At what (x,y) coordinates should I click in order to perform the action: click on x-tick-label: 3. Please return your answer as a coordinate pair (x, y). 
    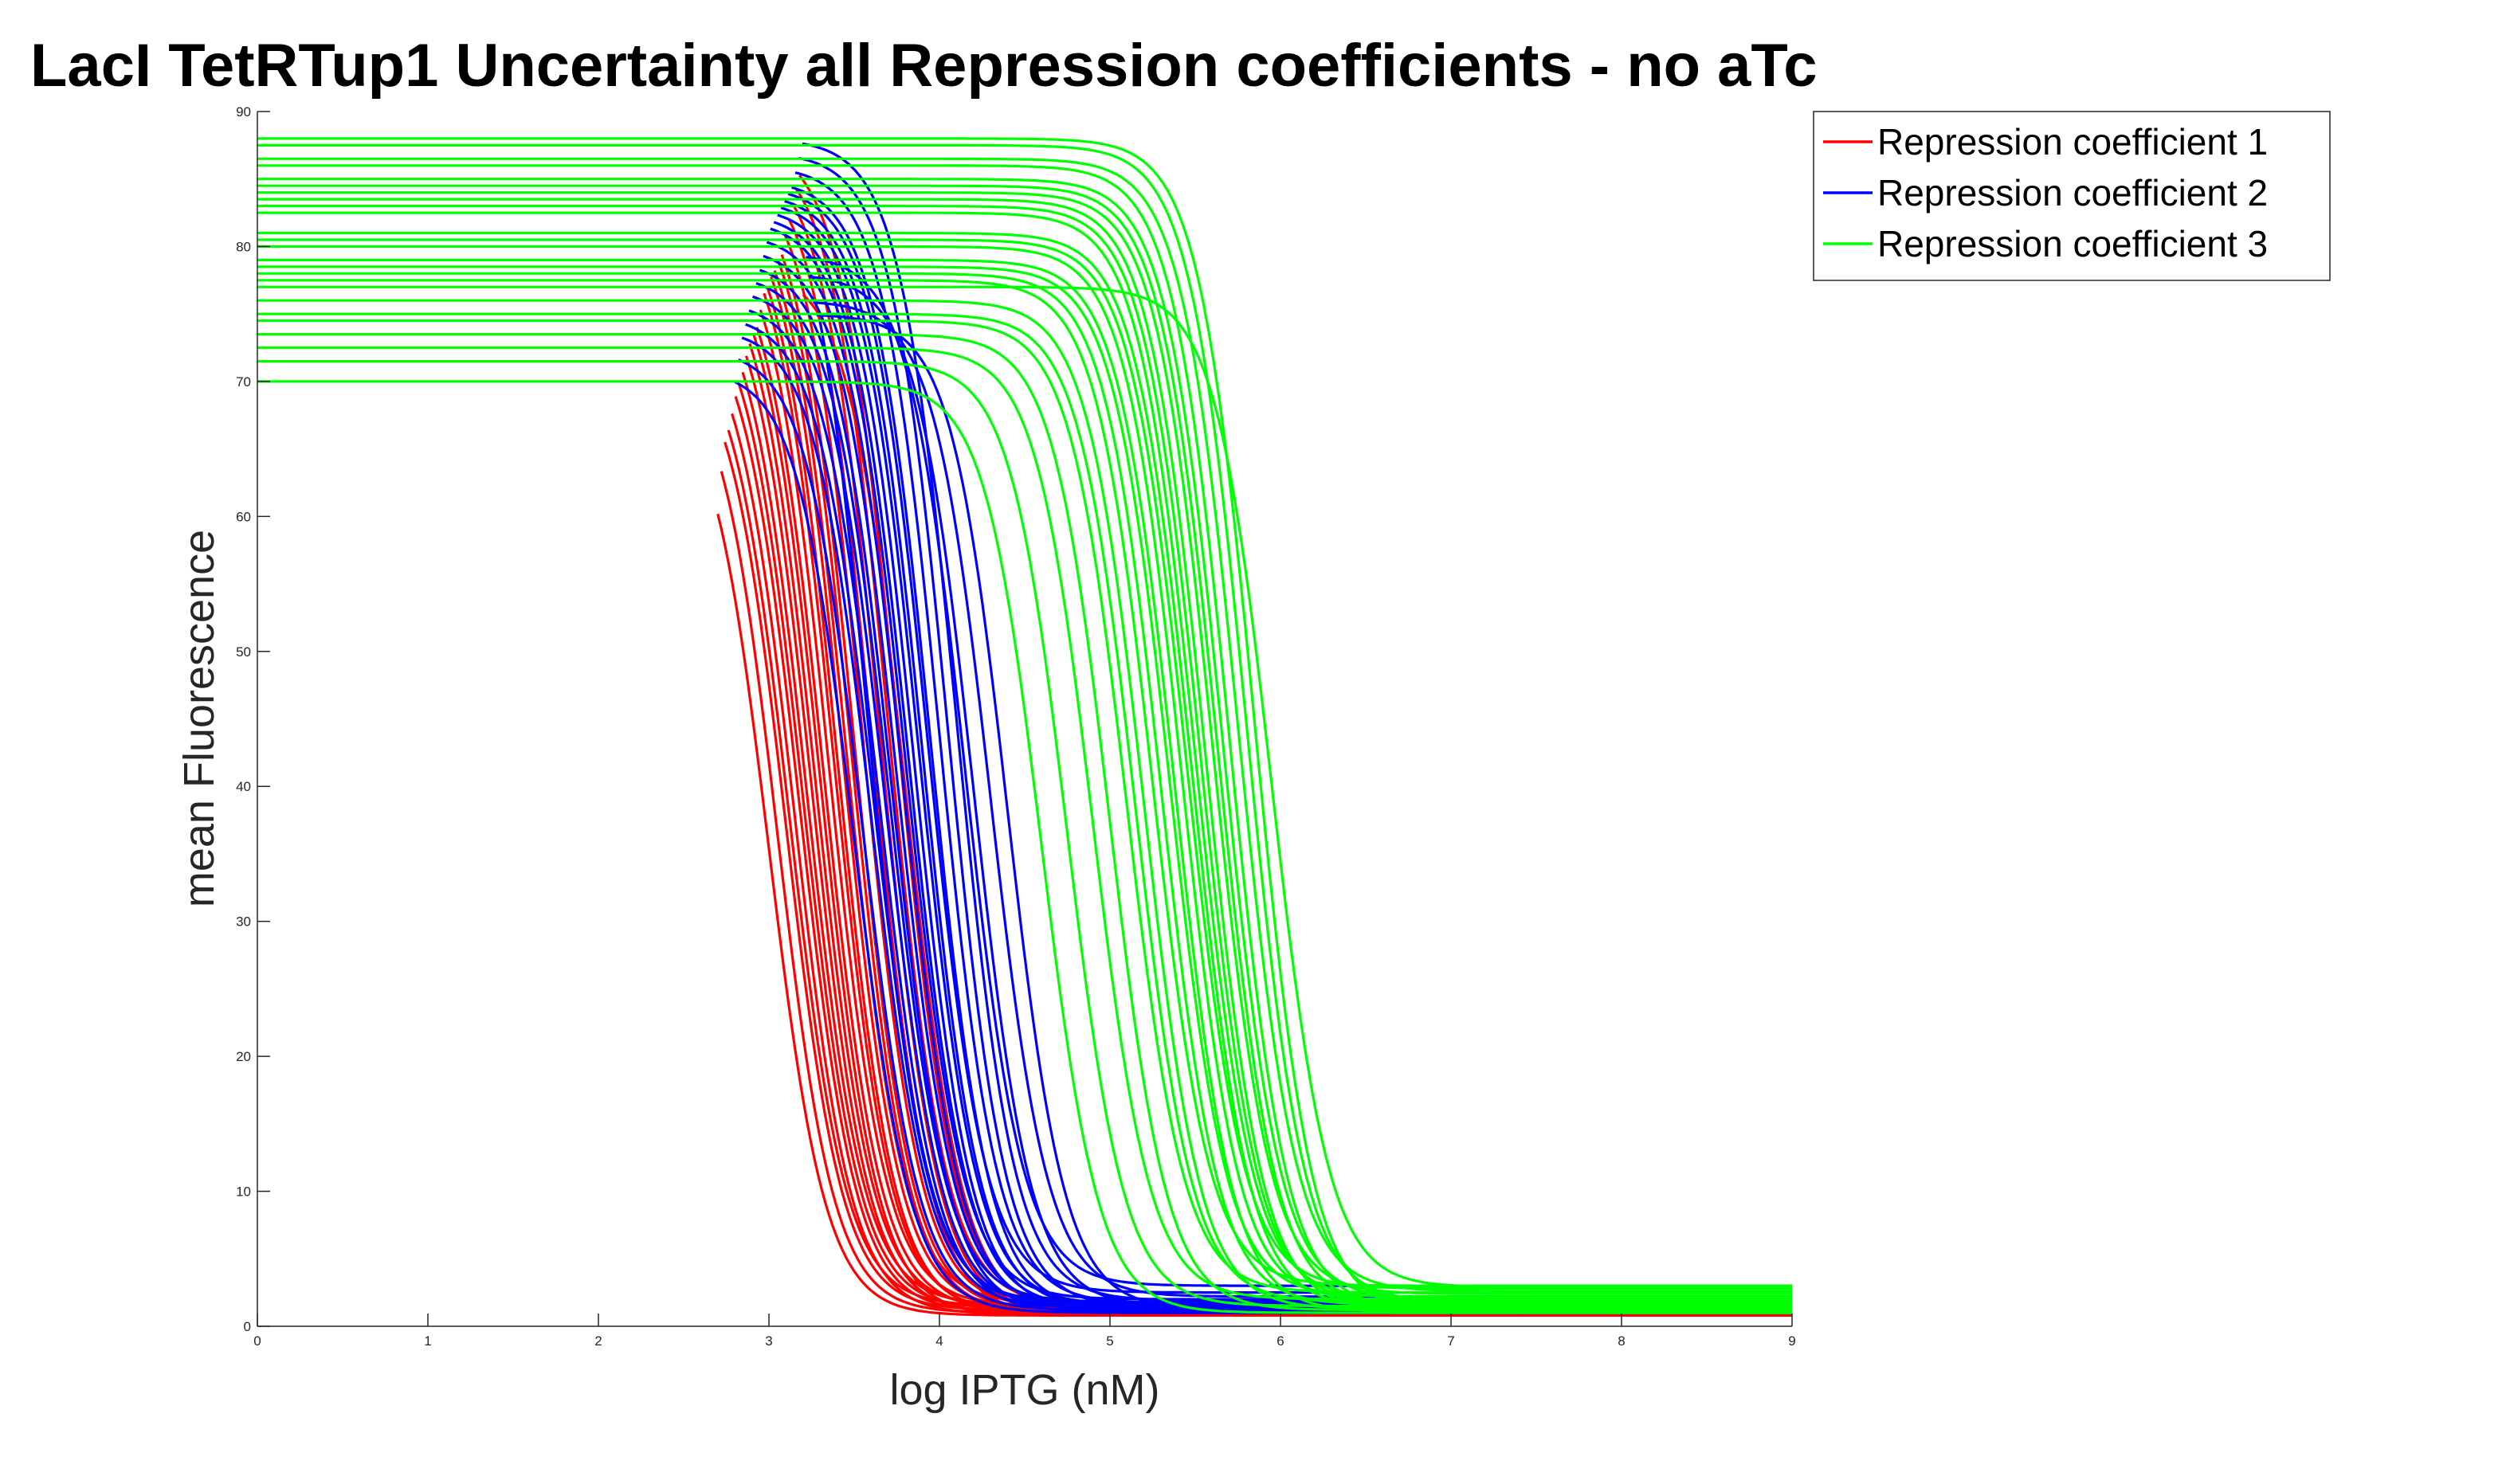
    Looking at the image, I should click on (768, 1341).